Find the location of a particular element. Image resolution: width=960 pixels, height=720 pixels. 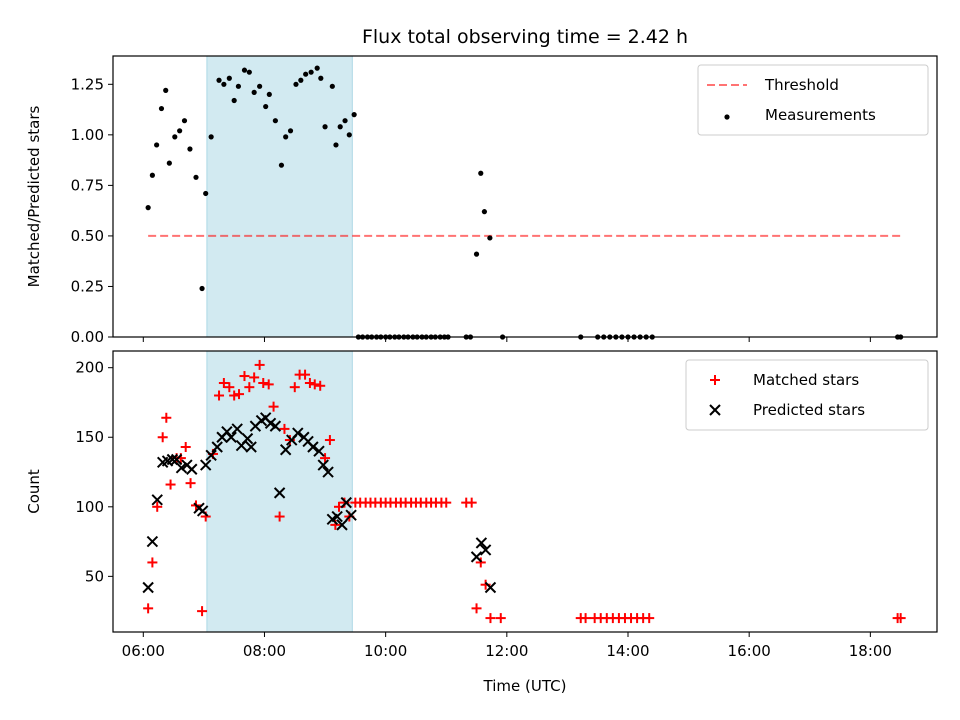

shaded-observing-window is located at coordinates (279, 196).